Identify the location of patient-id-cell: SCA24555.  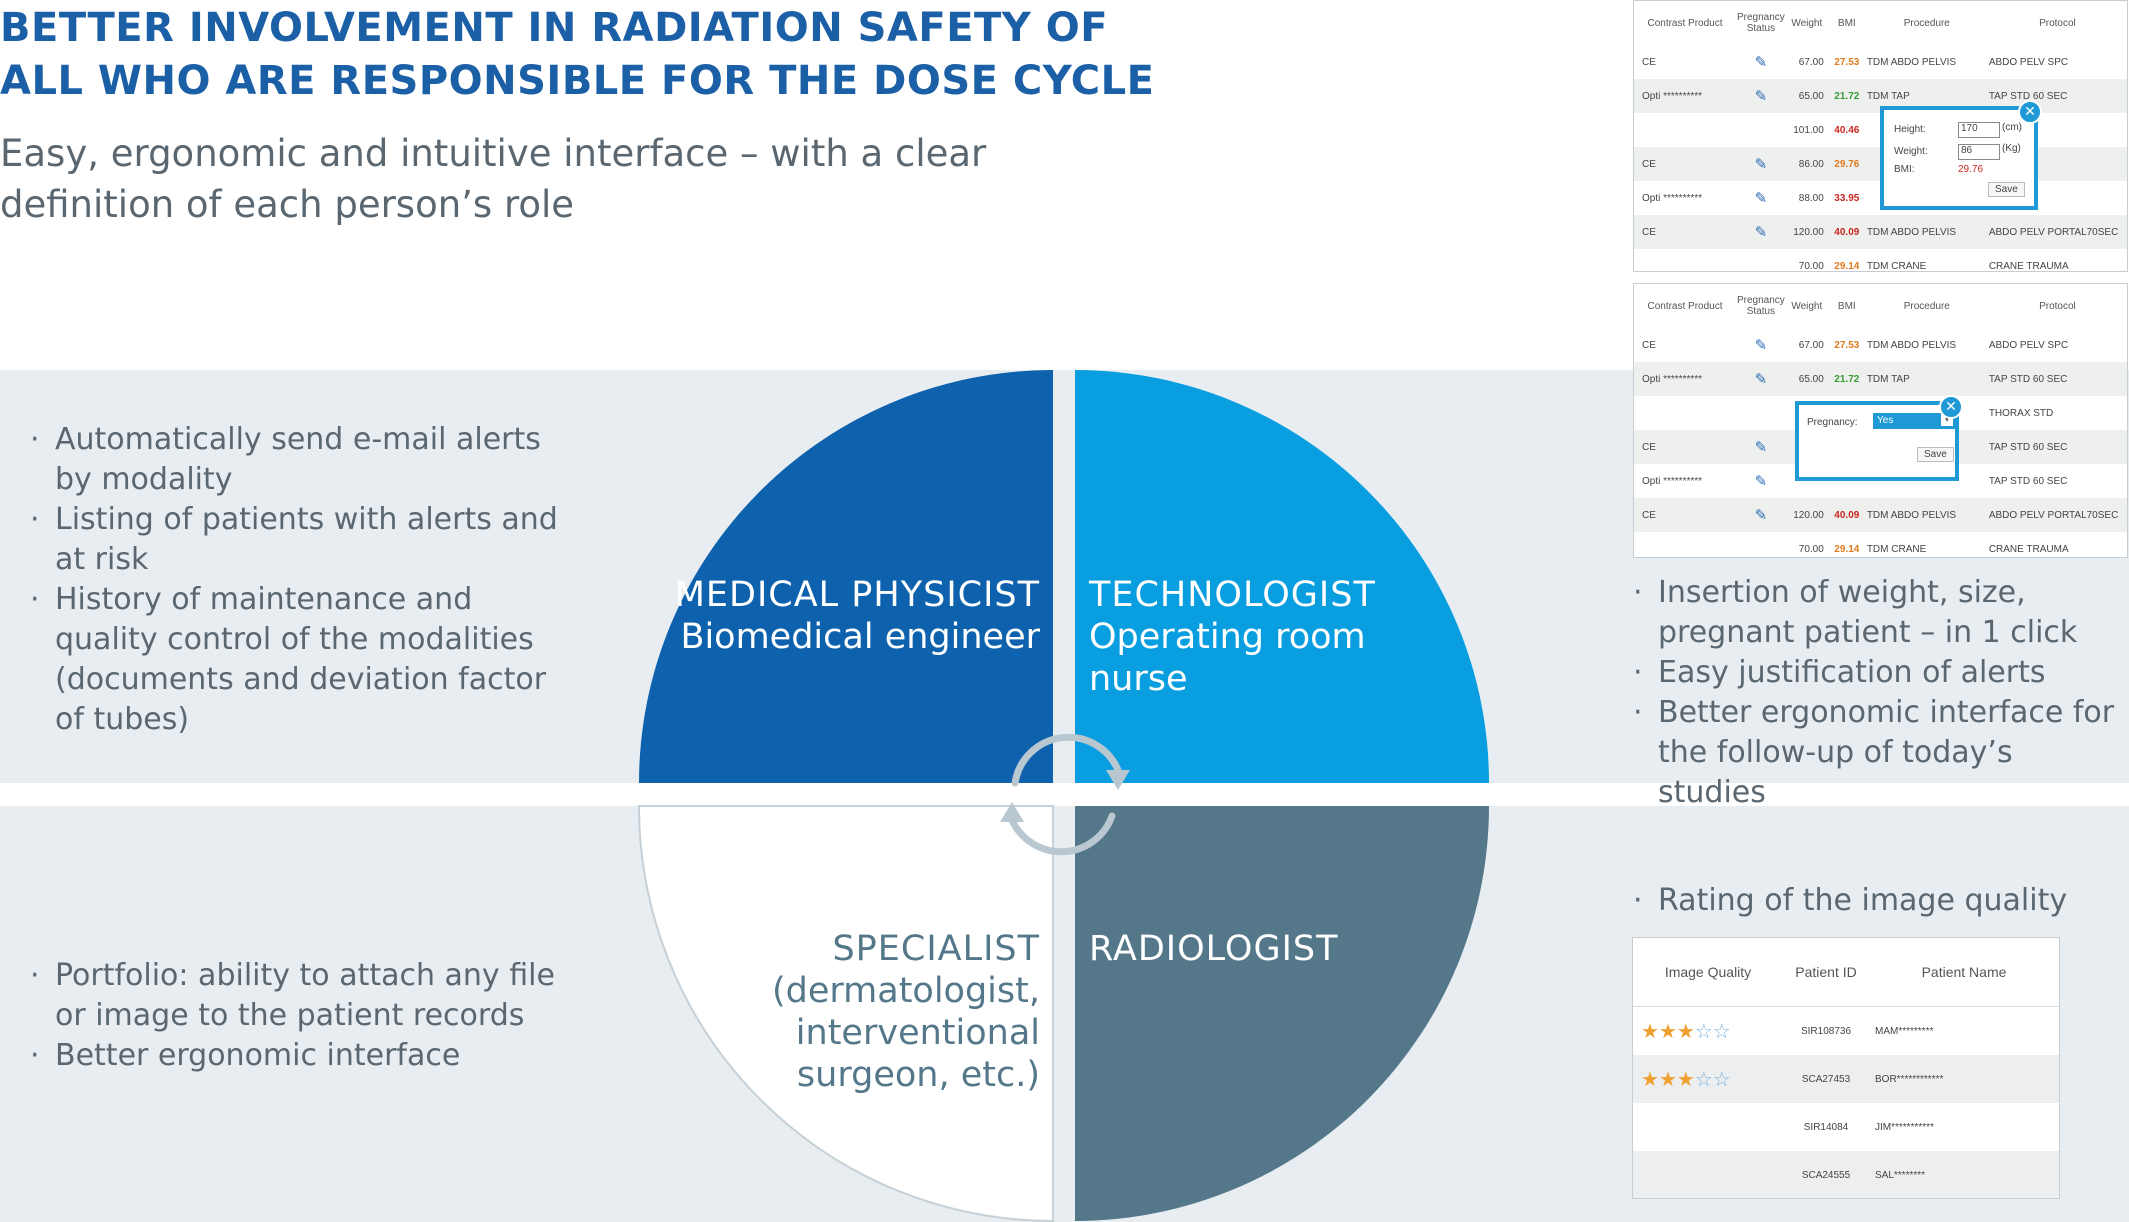
(1826, 1174).